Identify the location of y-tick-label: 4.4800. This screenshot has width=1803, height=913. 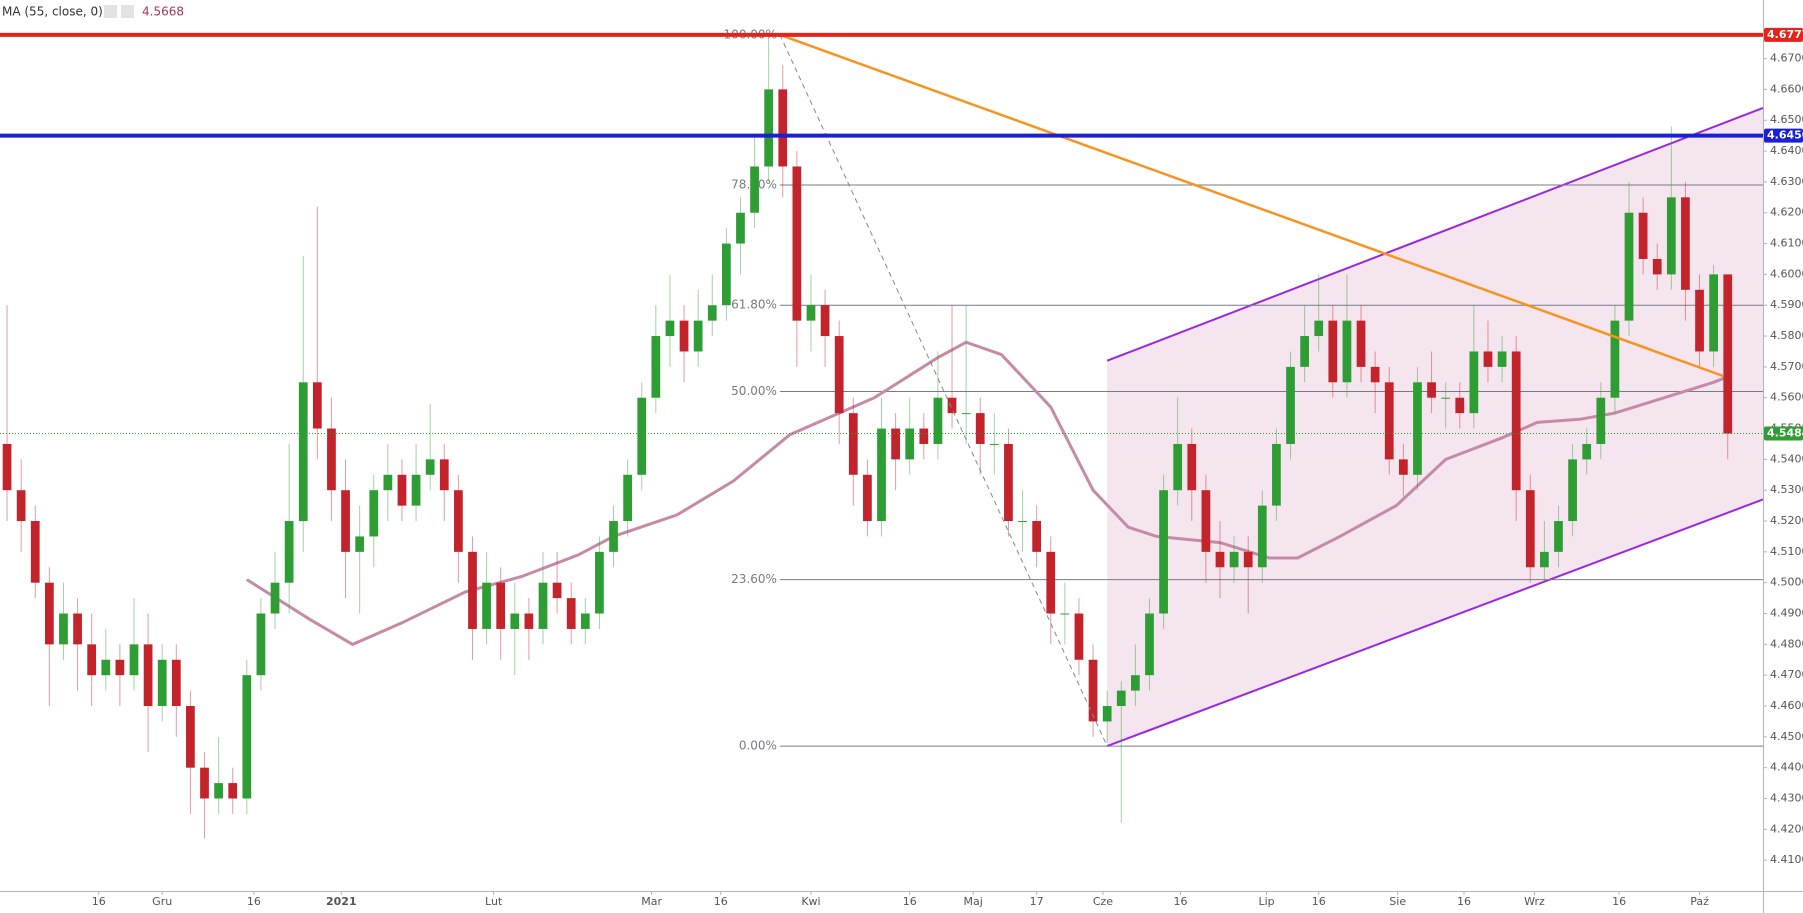
(1786, 643).